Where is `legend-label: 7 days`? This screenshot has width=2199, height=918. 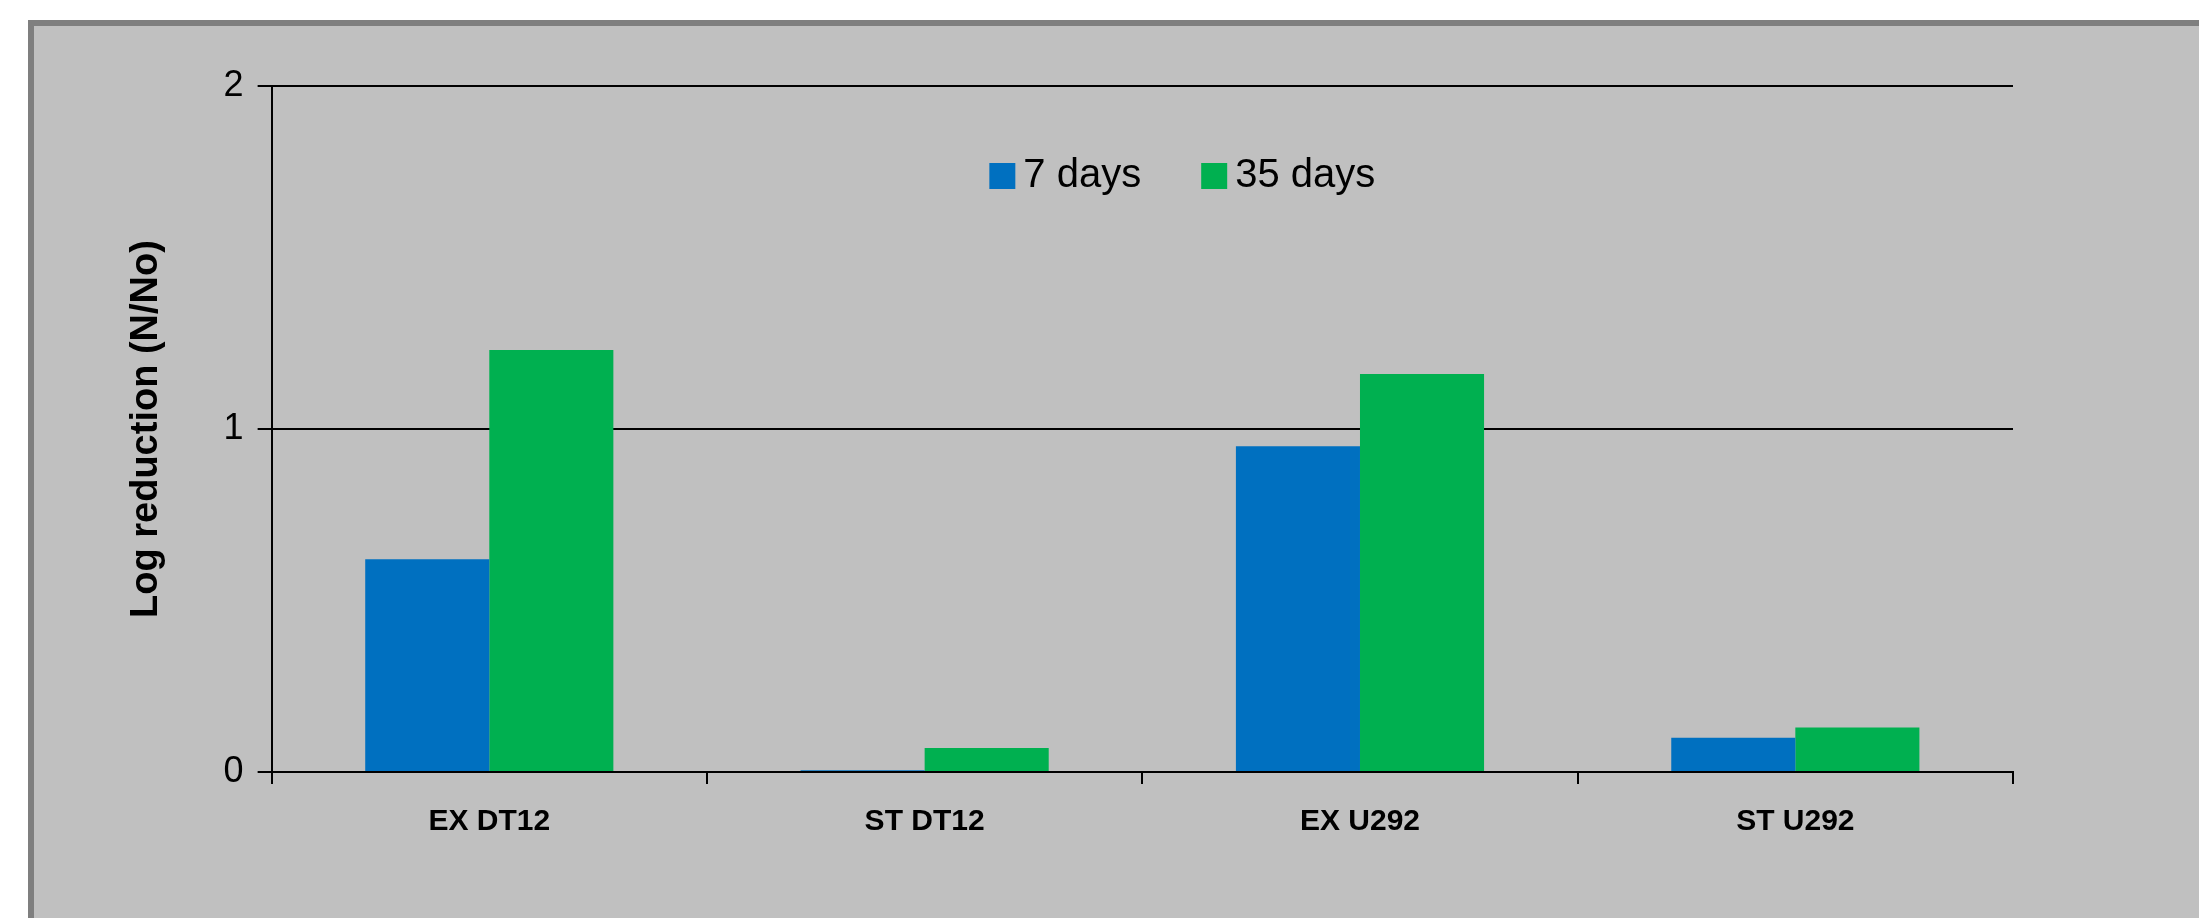 legend-label: 7 days is located at coordinates (1082, 173).